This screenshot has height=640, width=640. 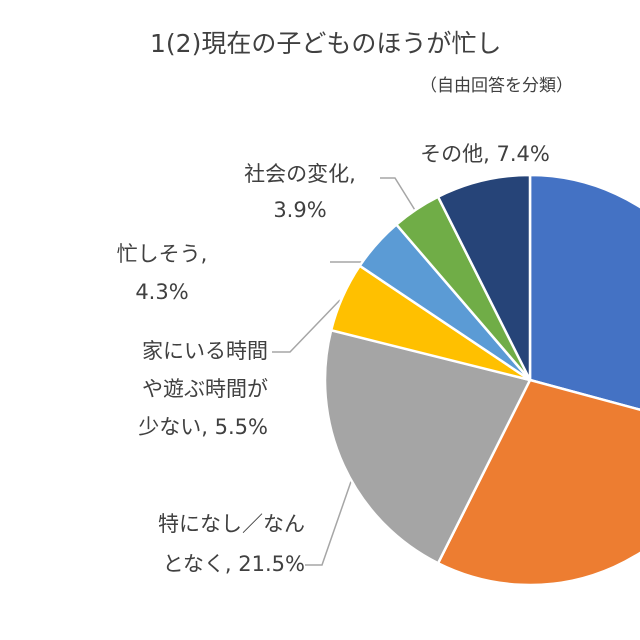 I want to click on data-label: 社会の変化, 3.9%, so click(x=300, y=192).